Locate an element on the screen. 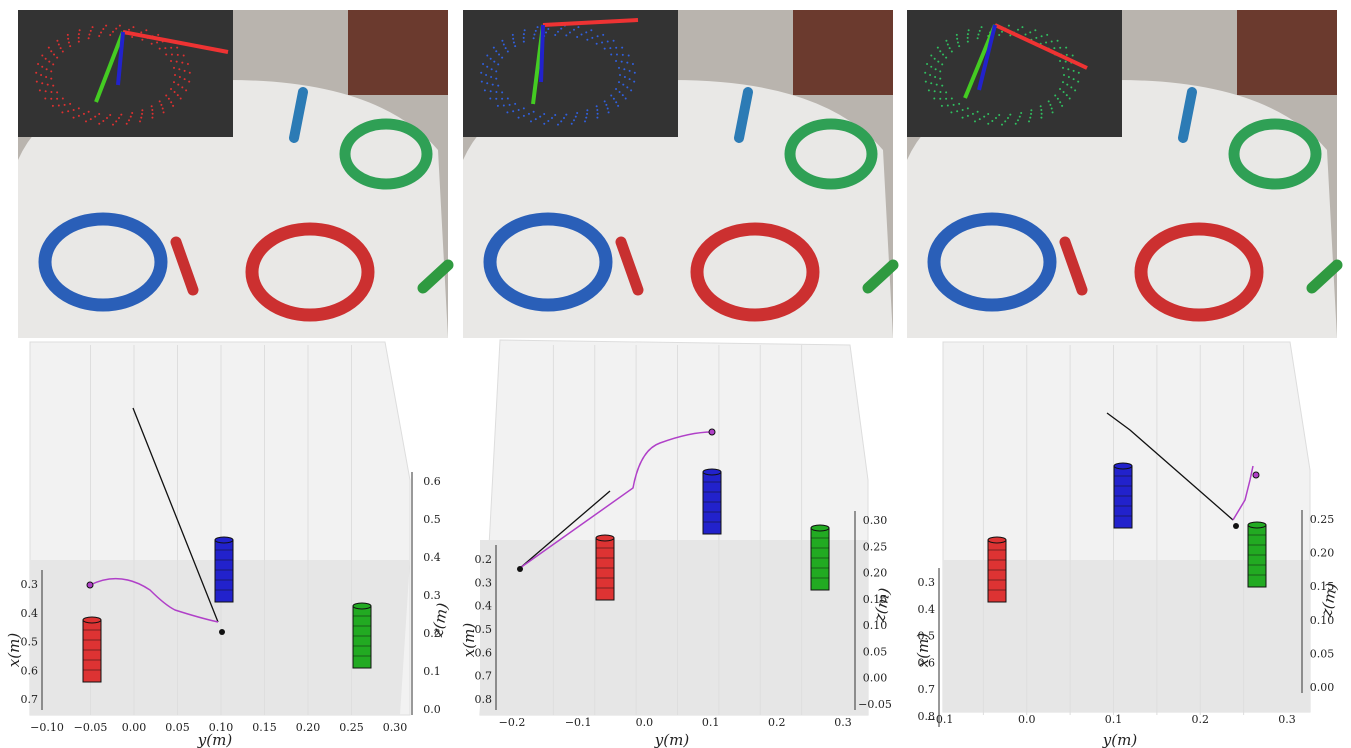 This screenshot has width=1351, height=748. z-tick-label: 0.1 is located at coordinates (432, 671).